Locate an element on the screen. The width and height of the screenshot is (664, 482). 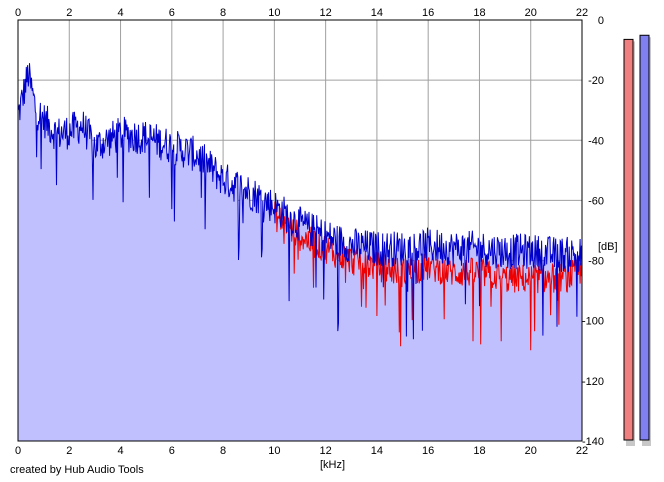
y-tick-label: 0 is located at coordinates (601, 21).